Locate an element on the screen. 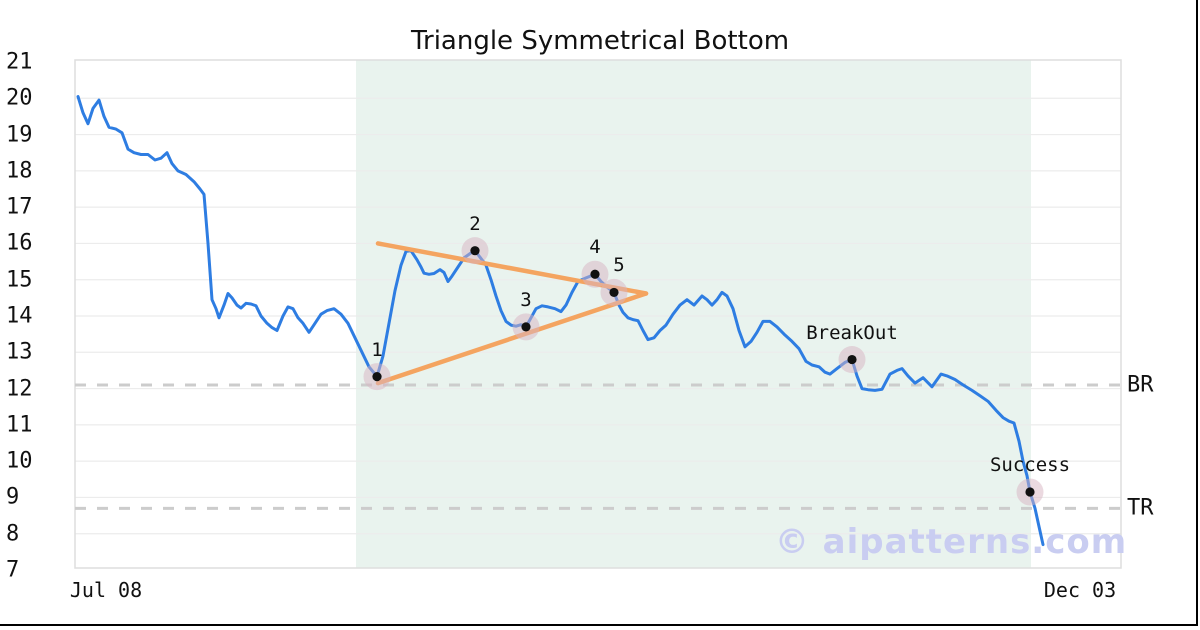 The image size is (1200, 630). y-tick-label-14: 14 is located at coordinates (19, 316).